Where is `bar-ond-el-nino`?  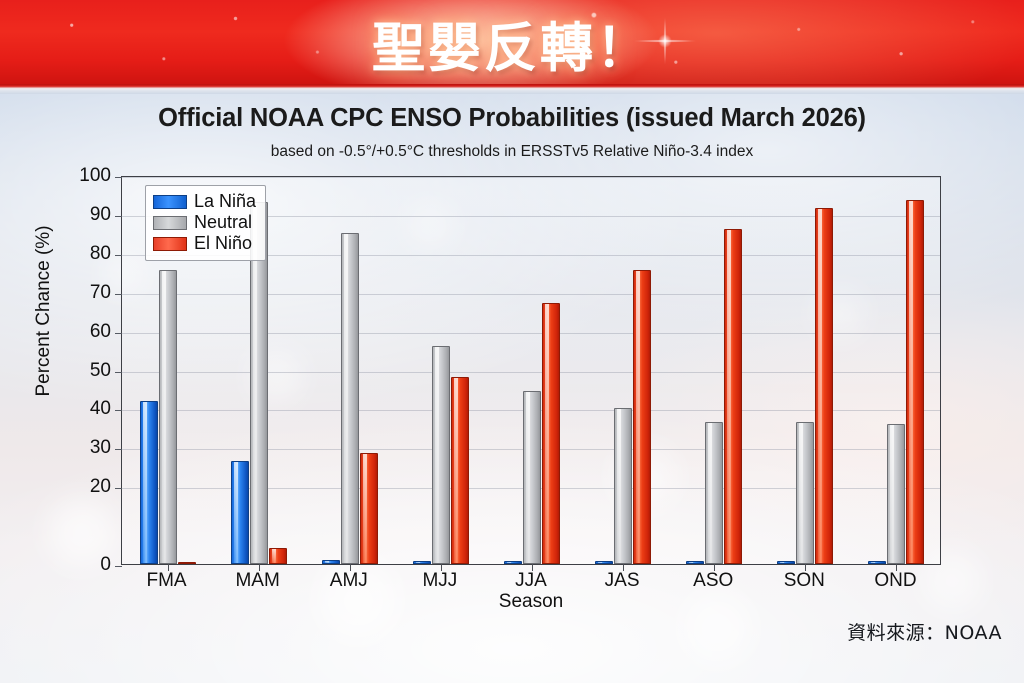 bar-ond-el-nino is located at coordinates (915, 382).